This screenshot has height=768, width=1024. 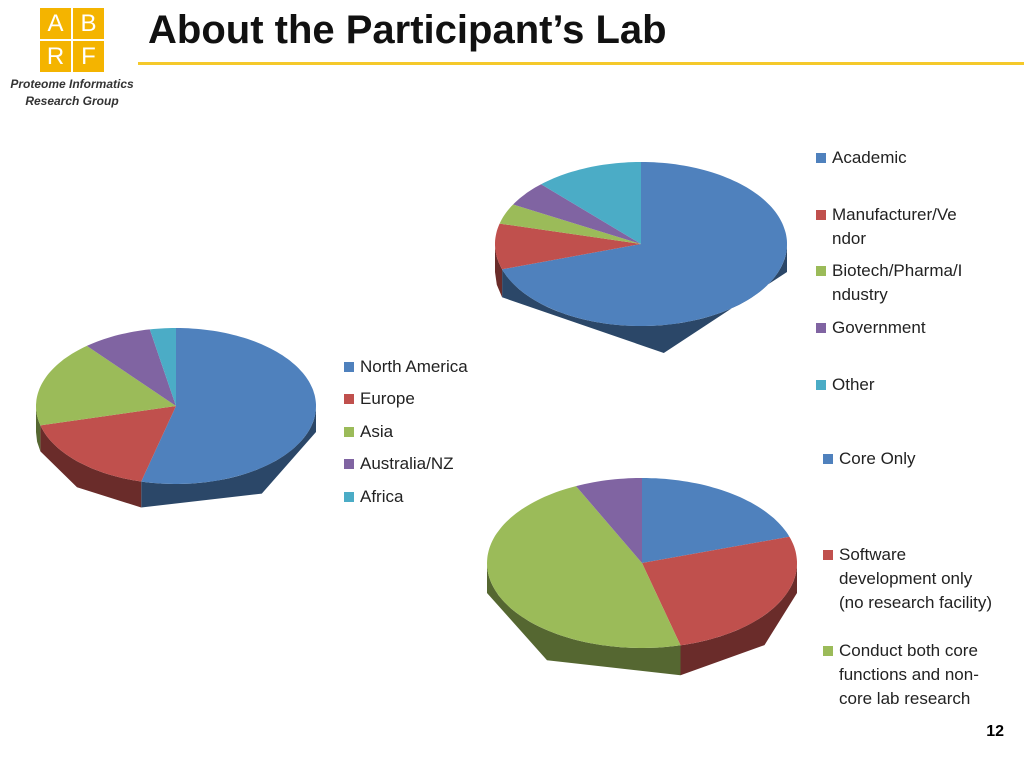 I want to click on legend-item: Government, so click(x=891, y=328).